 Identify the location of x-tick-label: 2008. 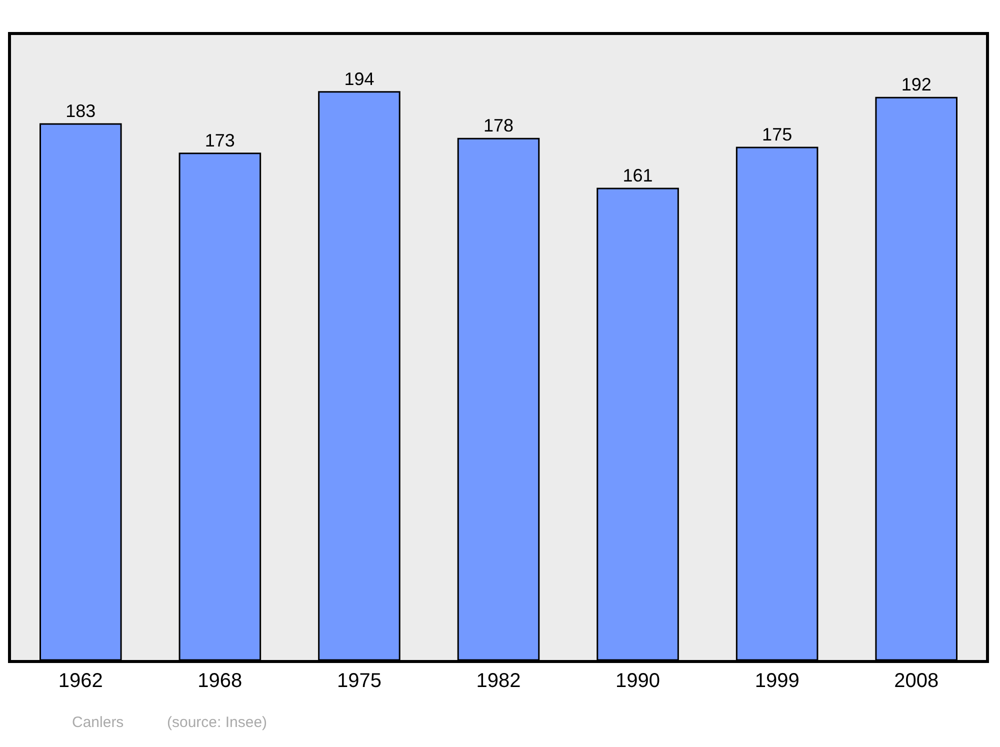
(916, 681).